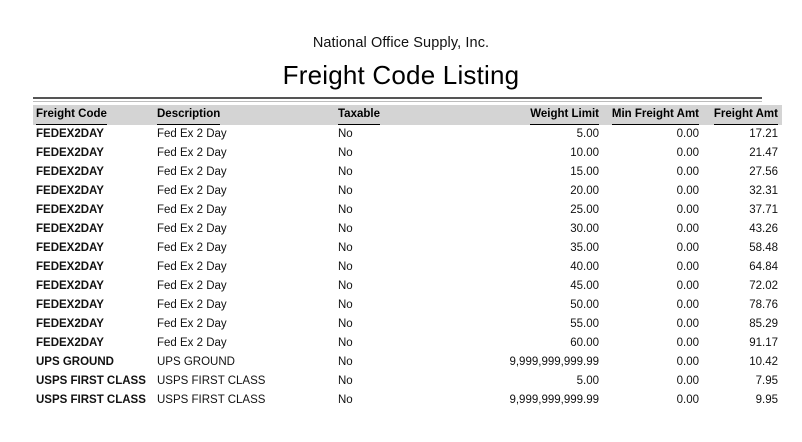 This screenshot has height=442, width=802. I want to click on cell-weight-limit: 25.00, so click(584, 210).